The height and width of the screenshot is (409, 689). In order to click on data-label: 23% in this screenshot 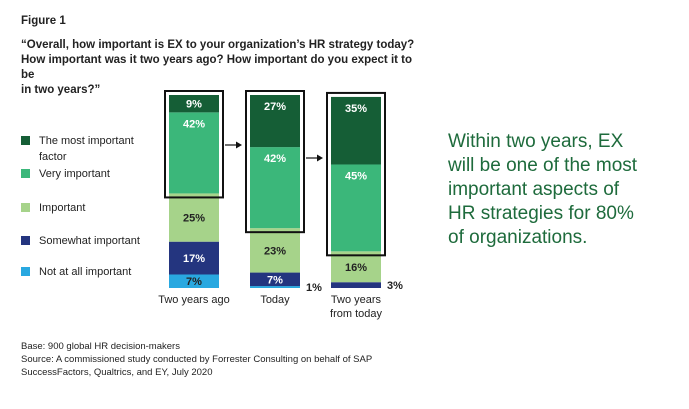, I will do `click(275, 251)`.